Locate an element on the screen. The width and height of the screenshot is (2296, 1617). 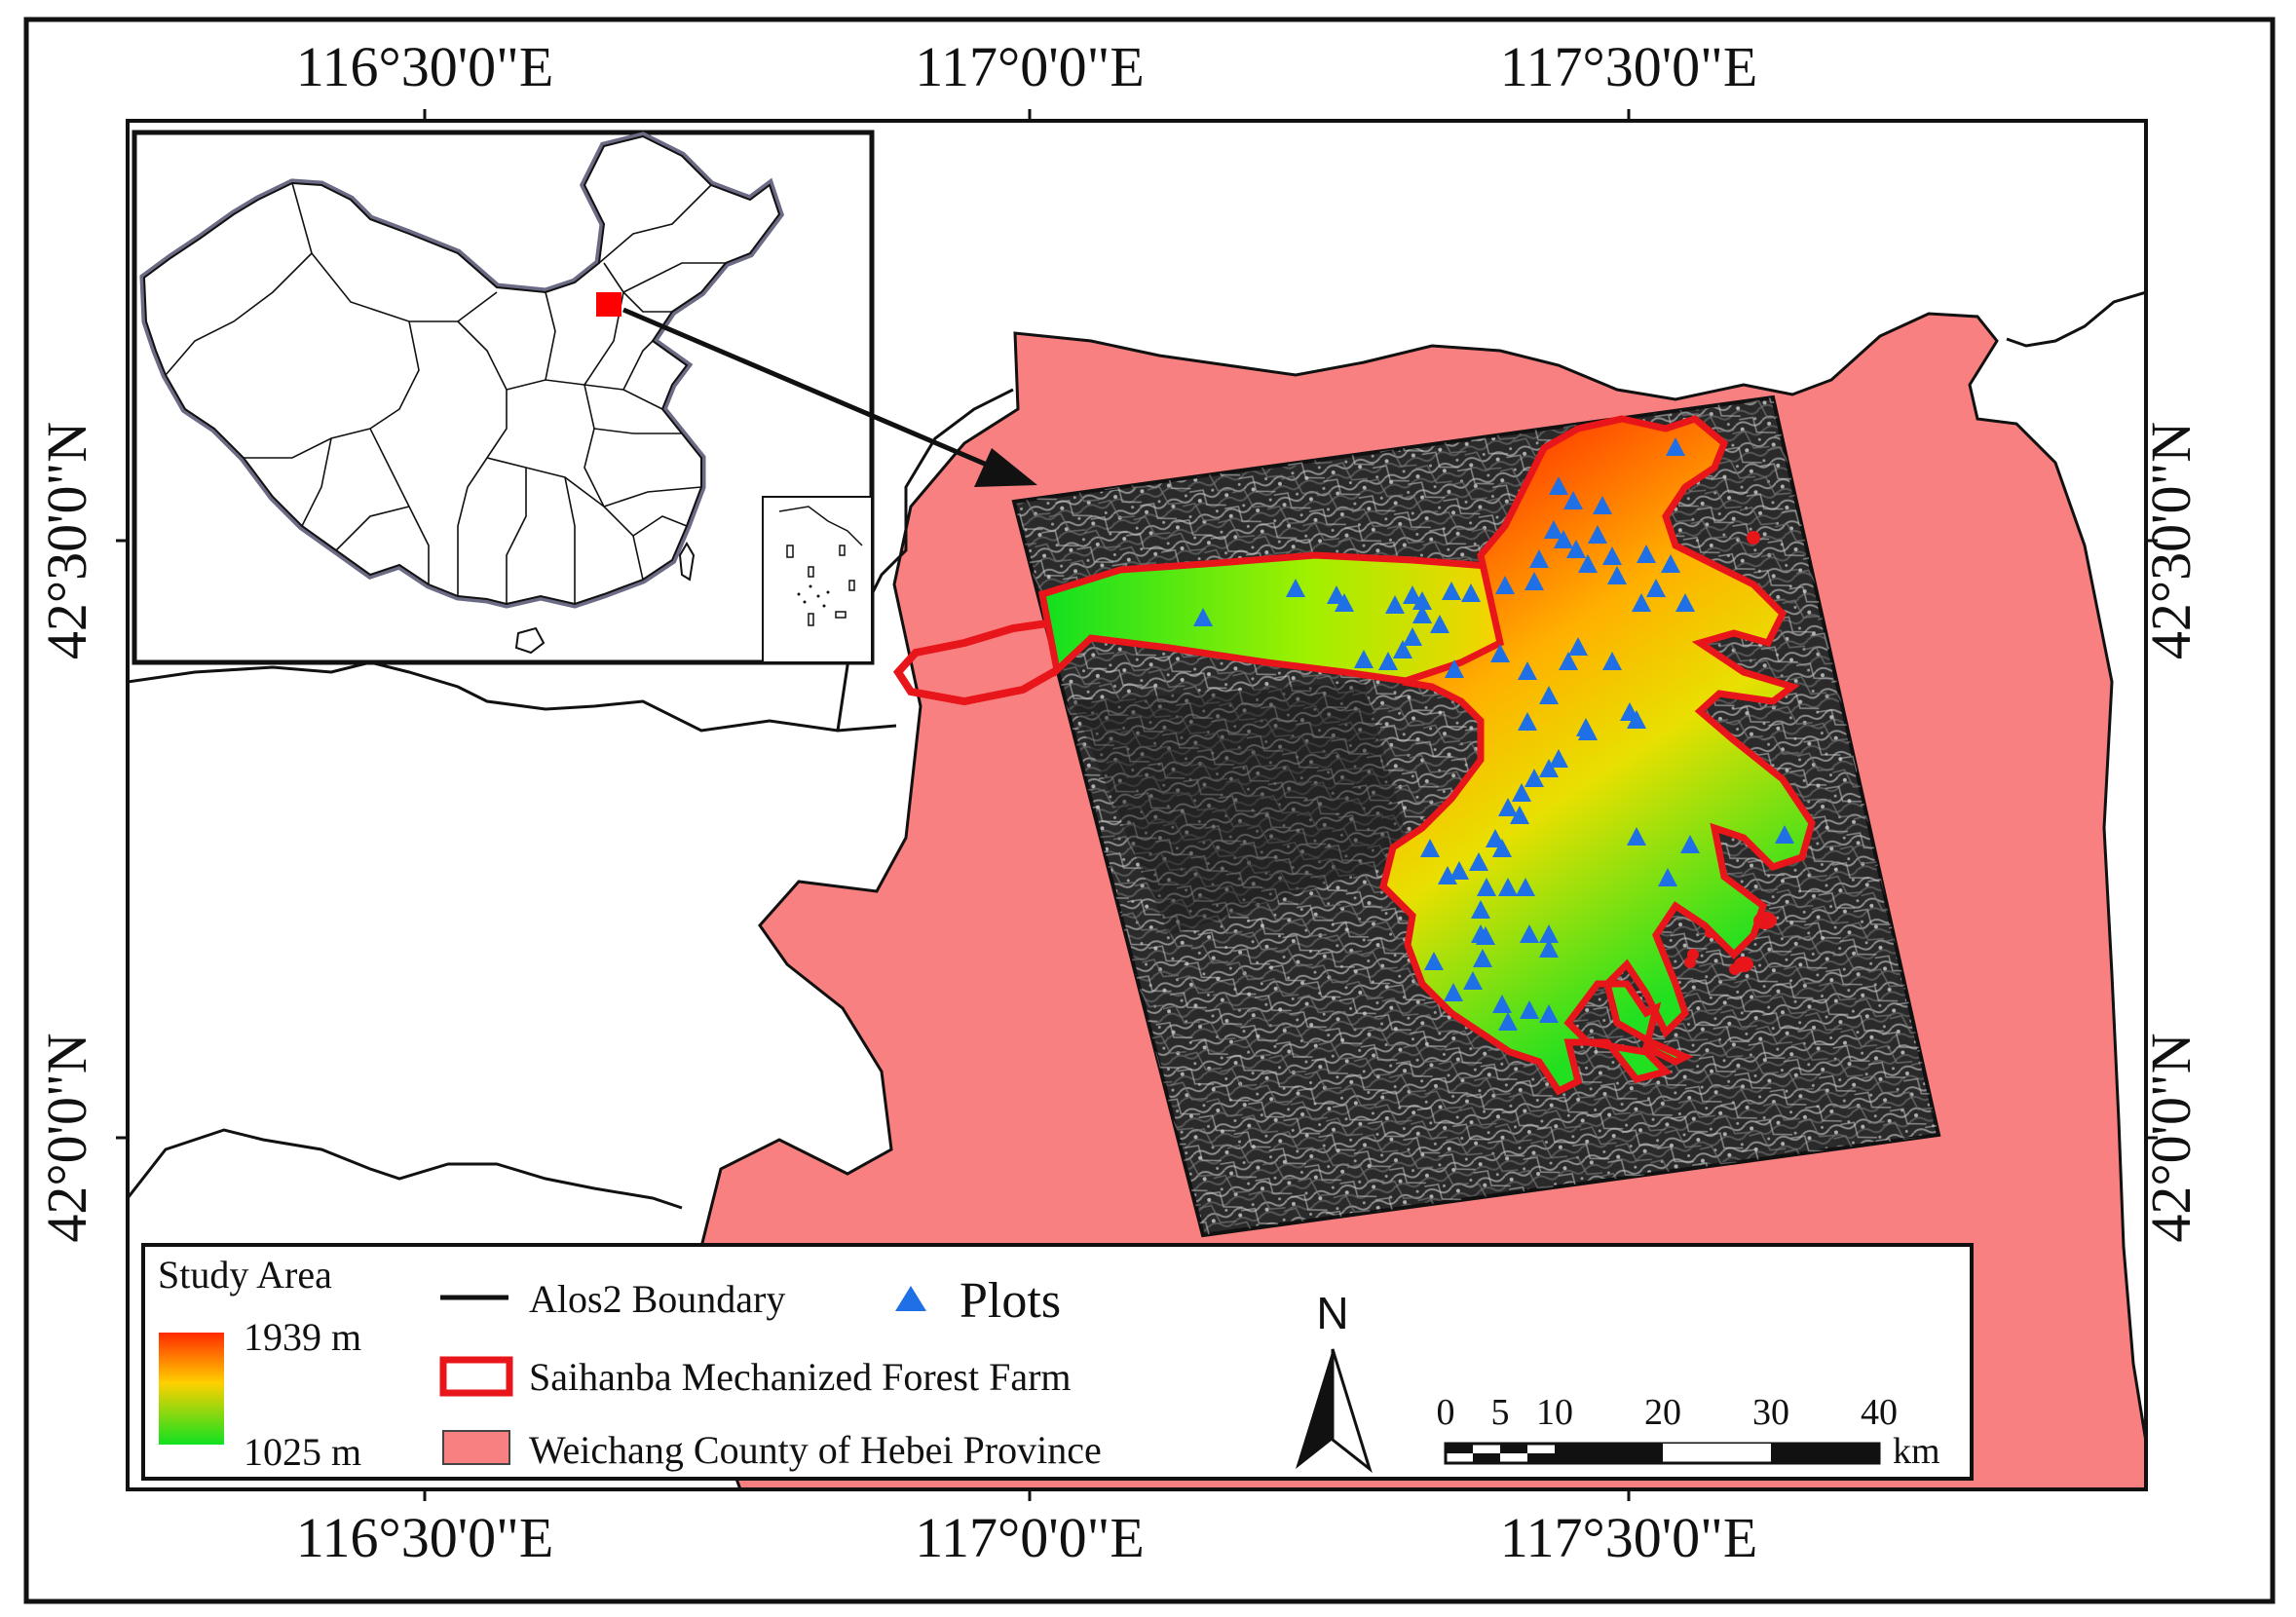
farm-west-tail is located at coordinates (975, 663).